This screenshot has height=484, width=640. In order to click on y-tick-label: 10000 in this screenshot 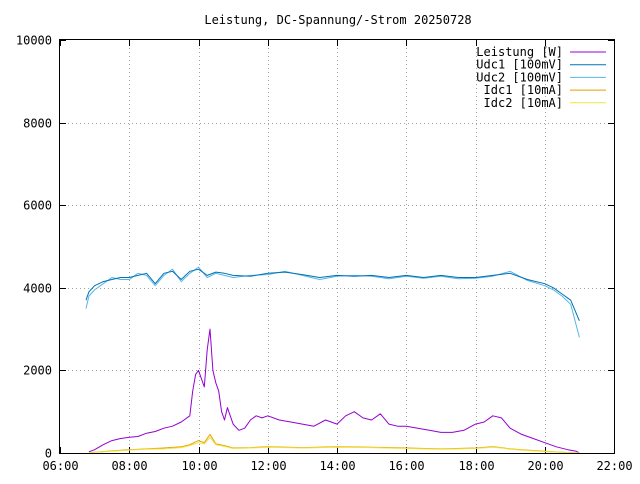, I will do `click(34, 41)`.